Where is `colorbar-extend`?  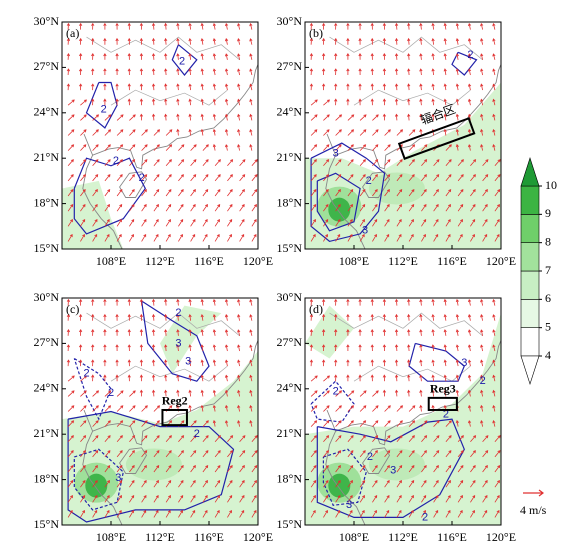 colorbar-extend is located at coordinates (530, 370).